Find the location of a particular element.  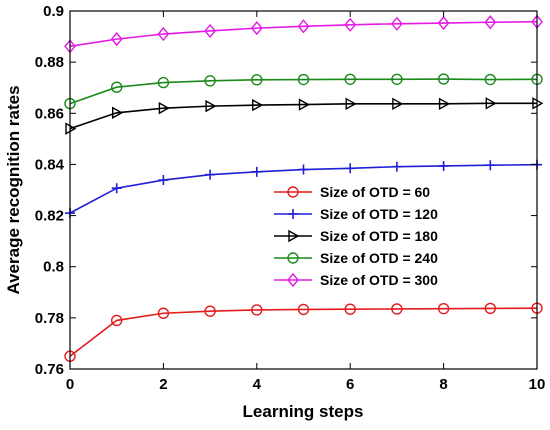

x-tick-label: 8 is located at coordinates (443, 384).